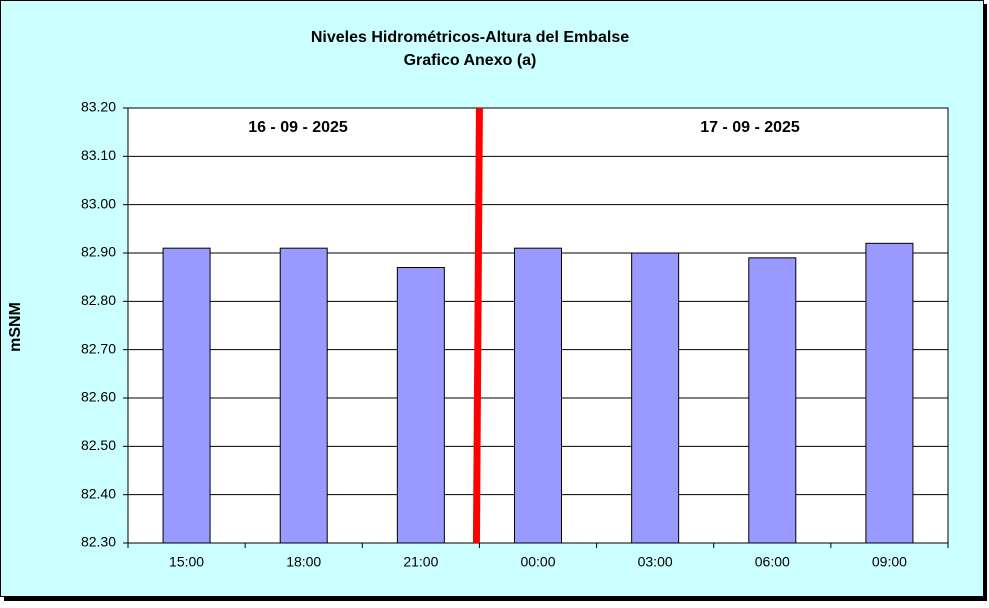 This screenshot has width=989, height=608. What do you see at coordinates (186, 562) in the screenshot?
I see `x-tick-label: 15:00` at bounding box center [186, 562].